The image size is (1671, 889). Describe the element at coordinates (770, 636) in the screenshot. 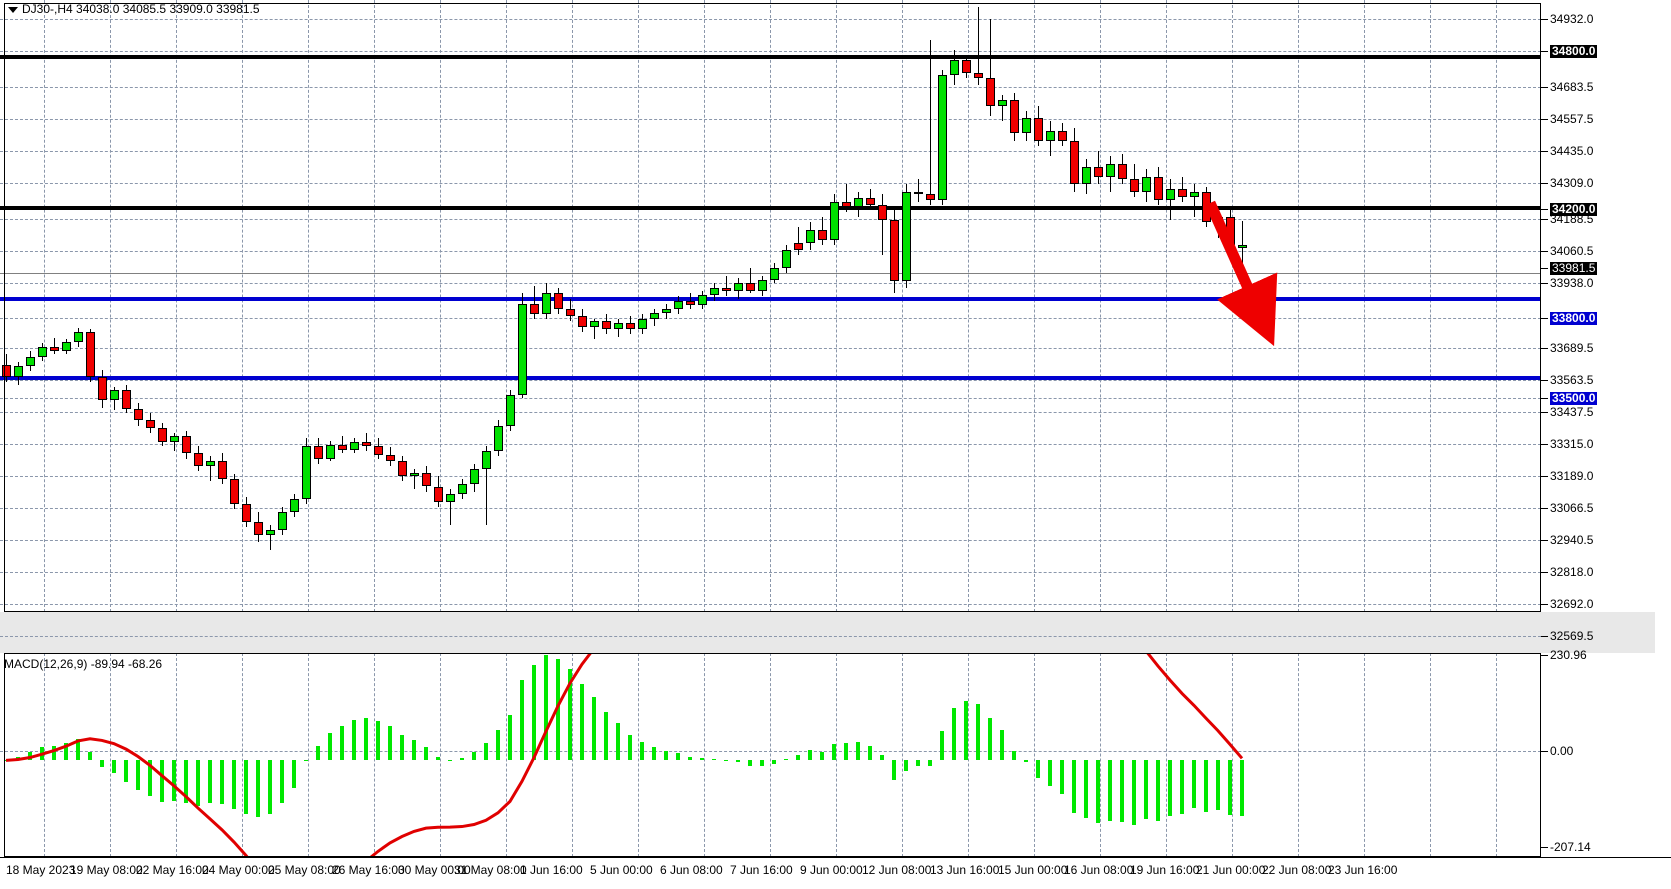

I see `grid-line-horizontal` at that location.